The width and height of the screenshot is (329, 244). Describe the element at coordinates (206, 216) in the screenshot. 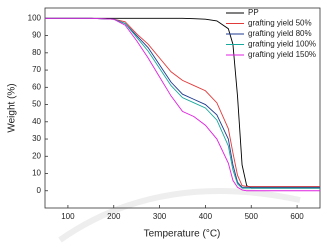

I see `x-tick-label: 400` at that location.